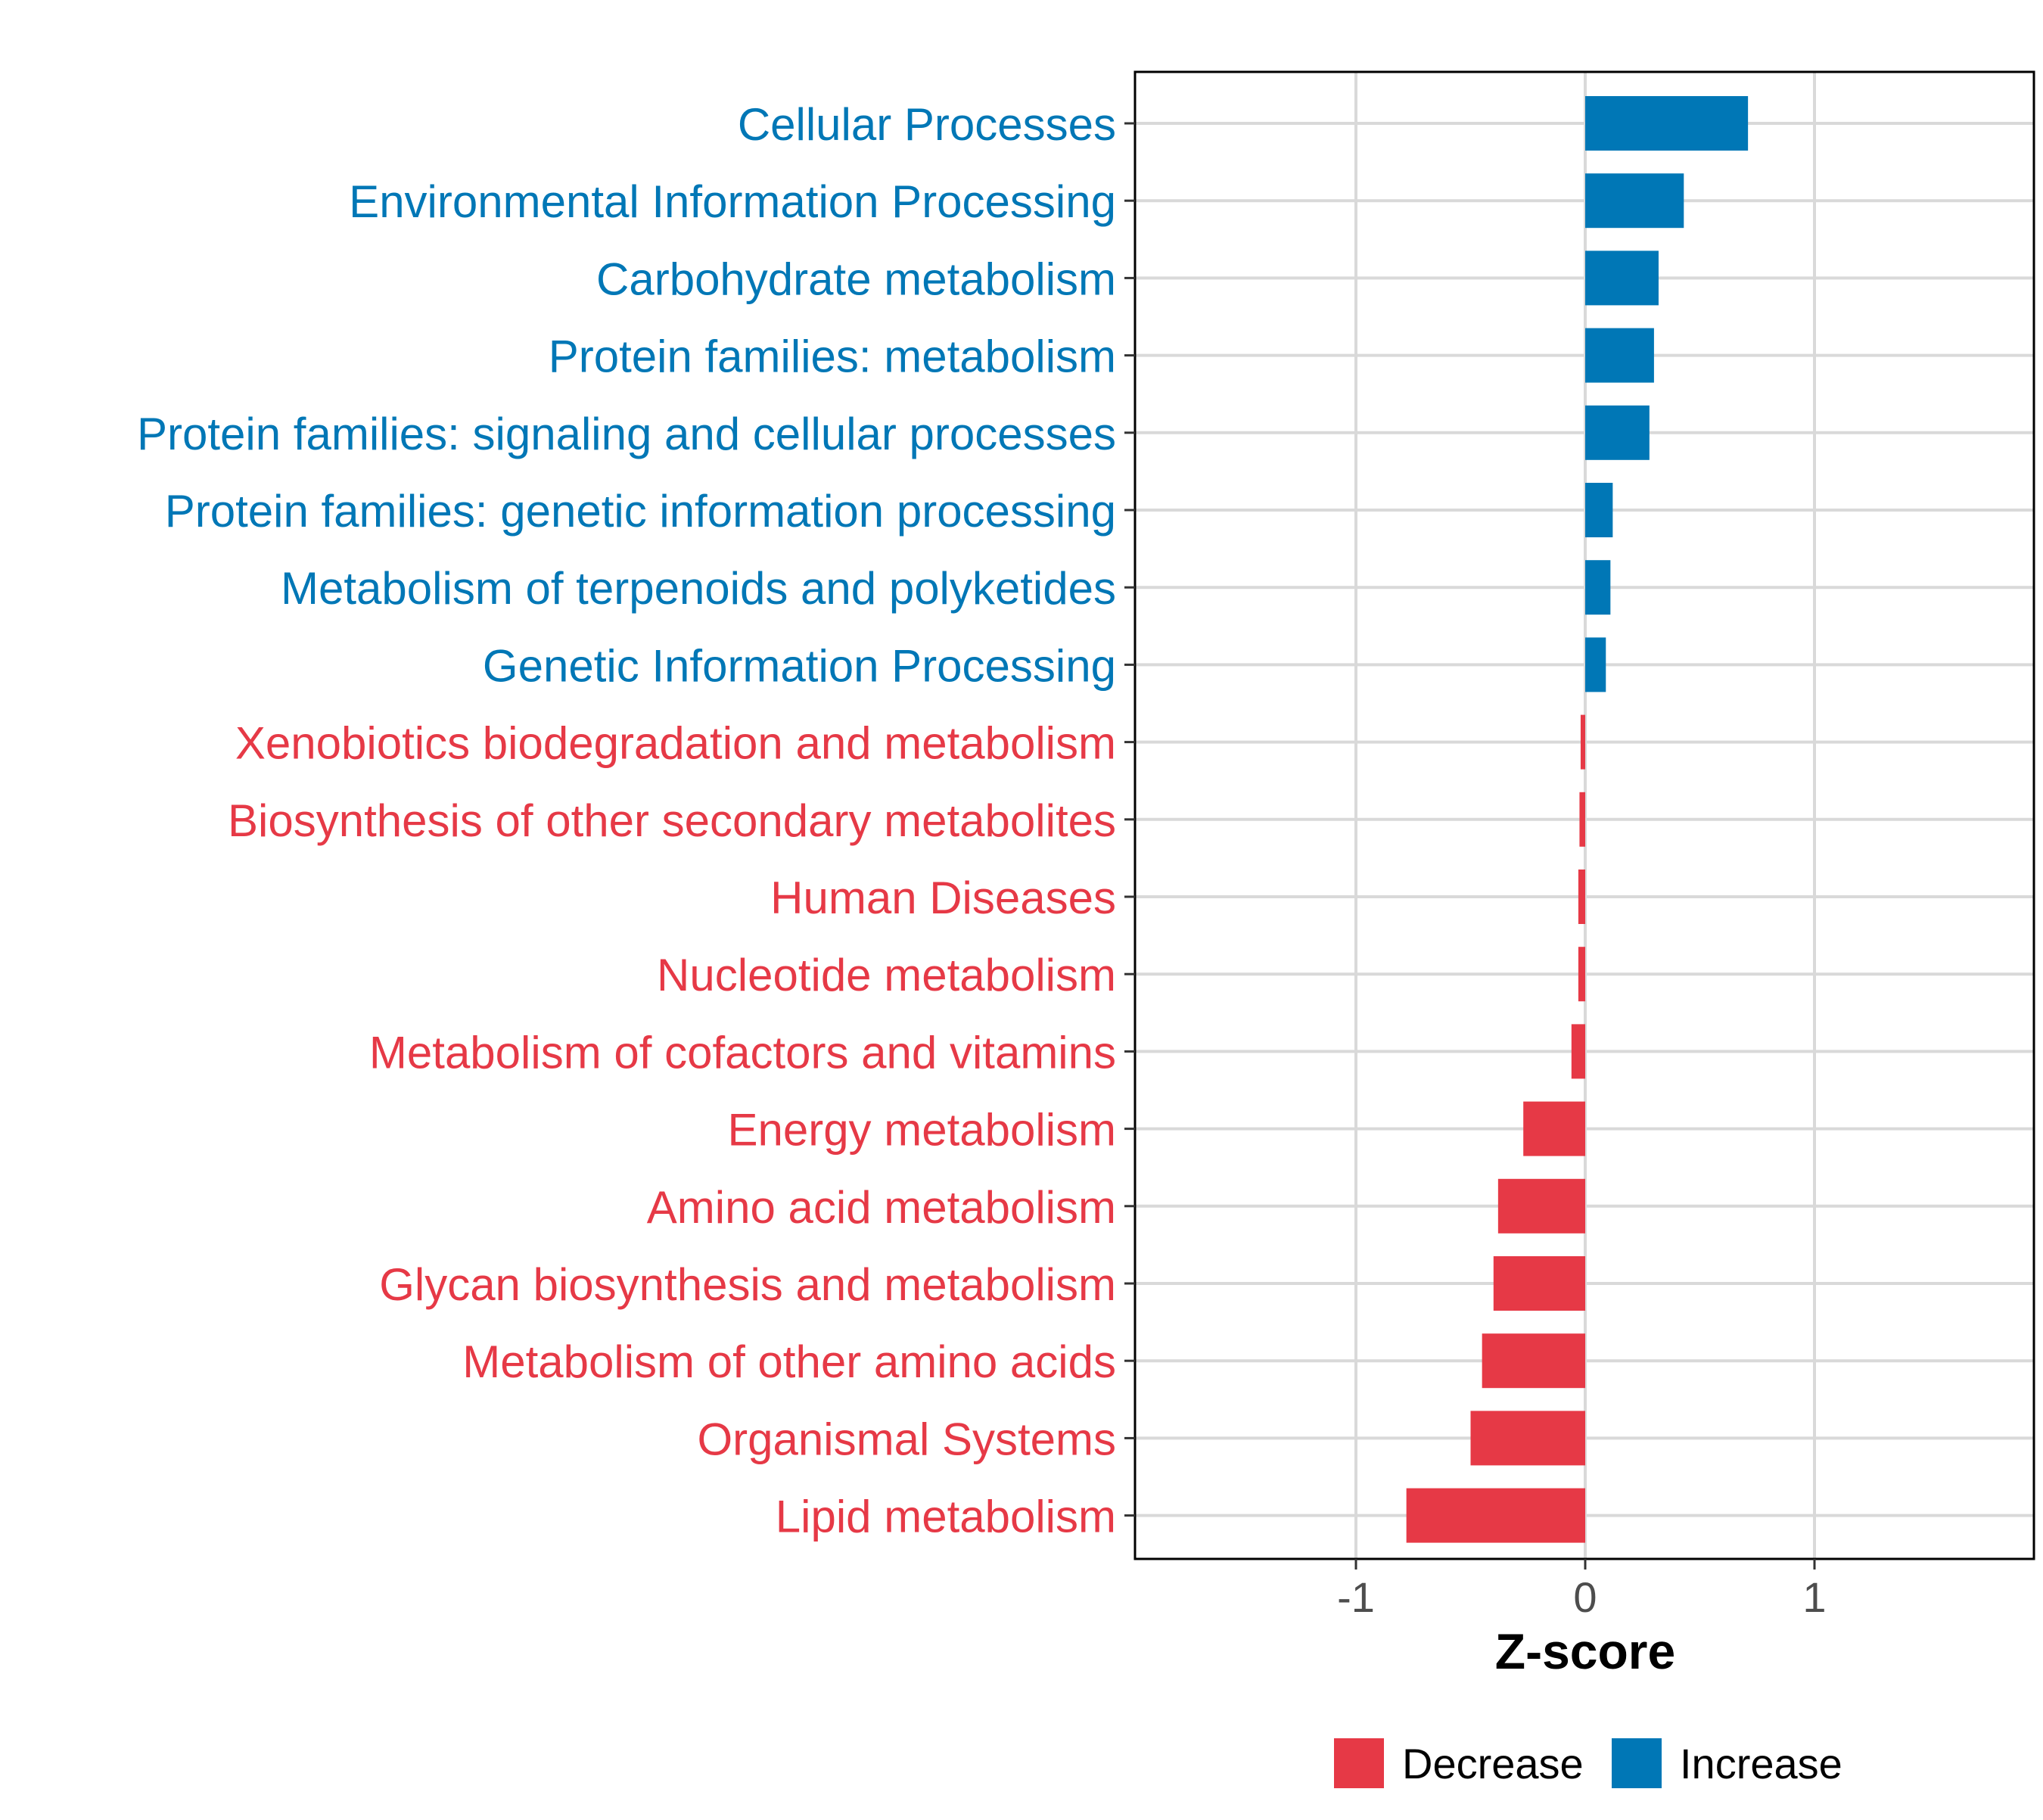 The image size is (2043, 1820). What do you see at coordinates (1493, 1764) in the screenshot?
I see `legend-label: Decrease` at bounding box center [1493, 1764].